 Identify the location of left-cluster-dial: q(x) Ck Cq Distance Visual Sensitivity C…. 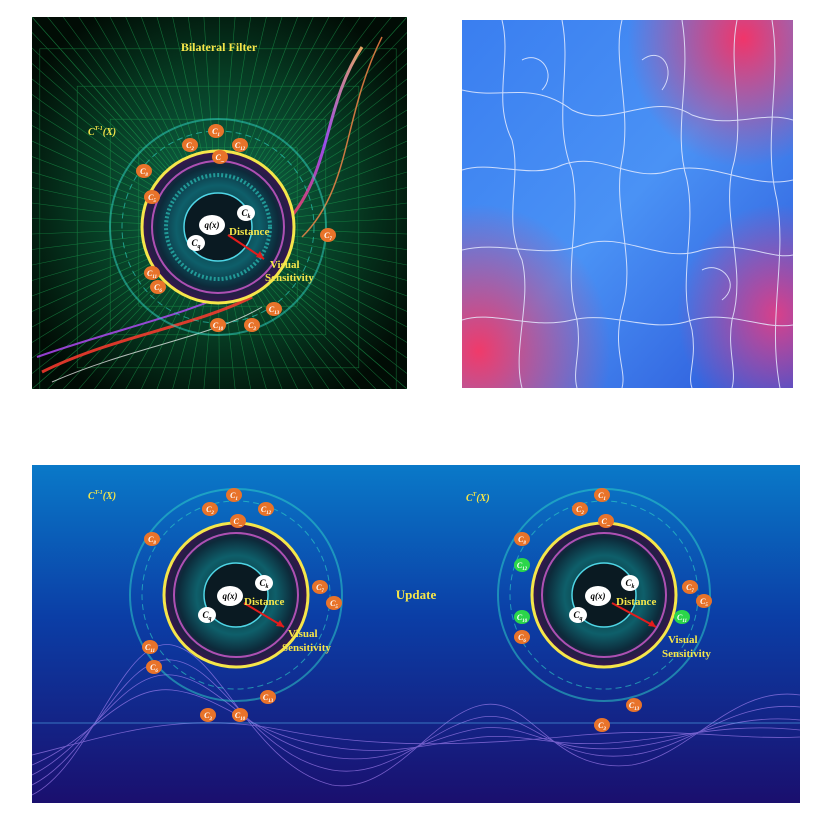
(215, 605).